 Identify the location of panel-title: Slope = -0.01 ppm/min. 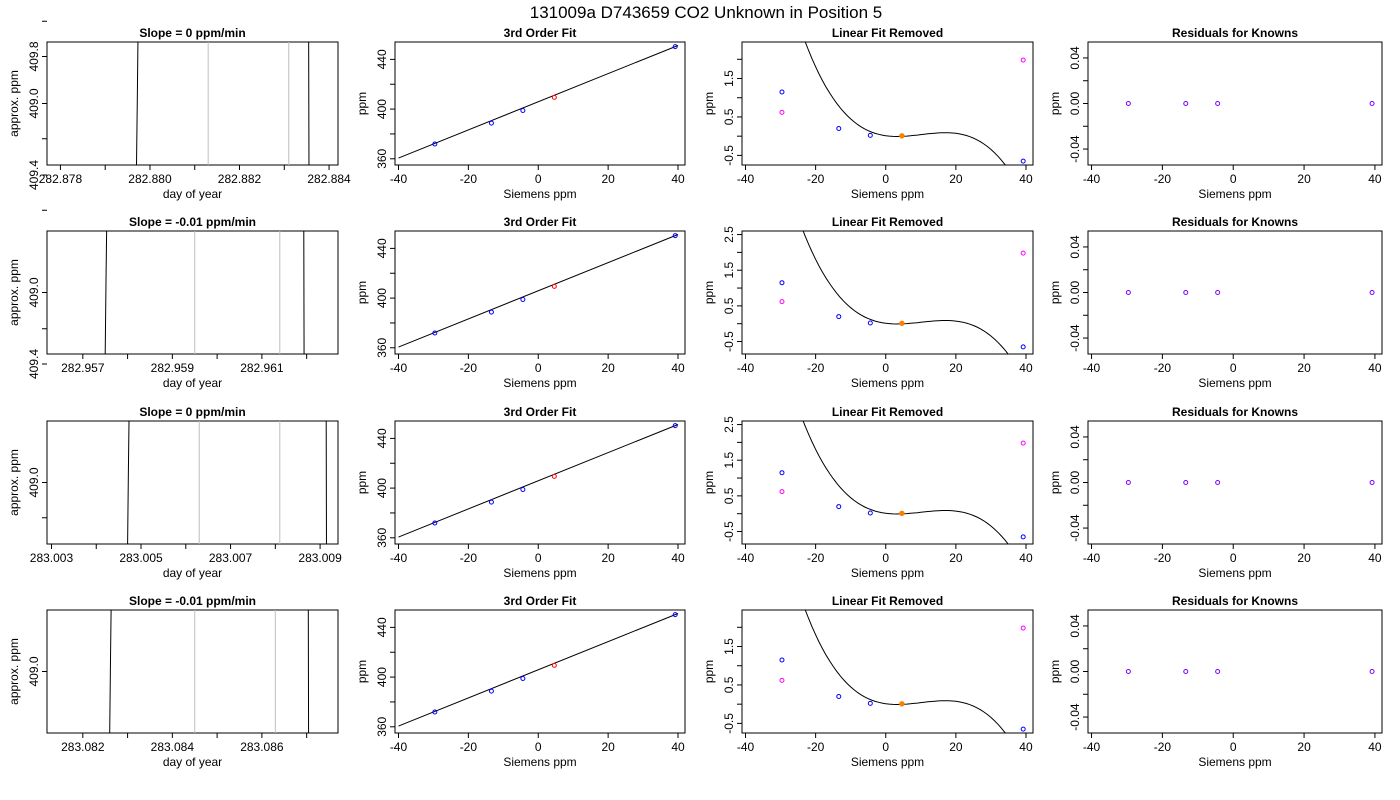
(192, 222).